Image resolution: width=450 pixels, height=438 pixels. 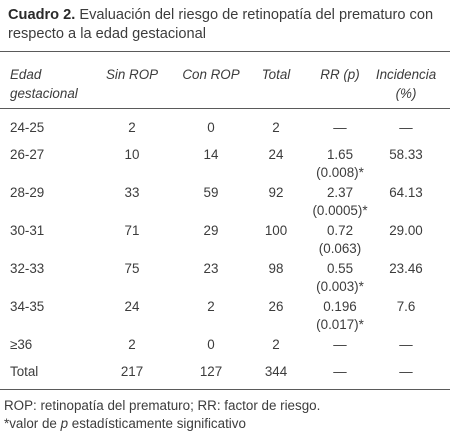 What do you see at coordinates (27, 268) in the screenshot?
I see `row-edad: 32-33` at bounding box center [27, 268].